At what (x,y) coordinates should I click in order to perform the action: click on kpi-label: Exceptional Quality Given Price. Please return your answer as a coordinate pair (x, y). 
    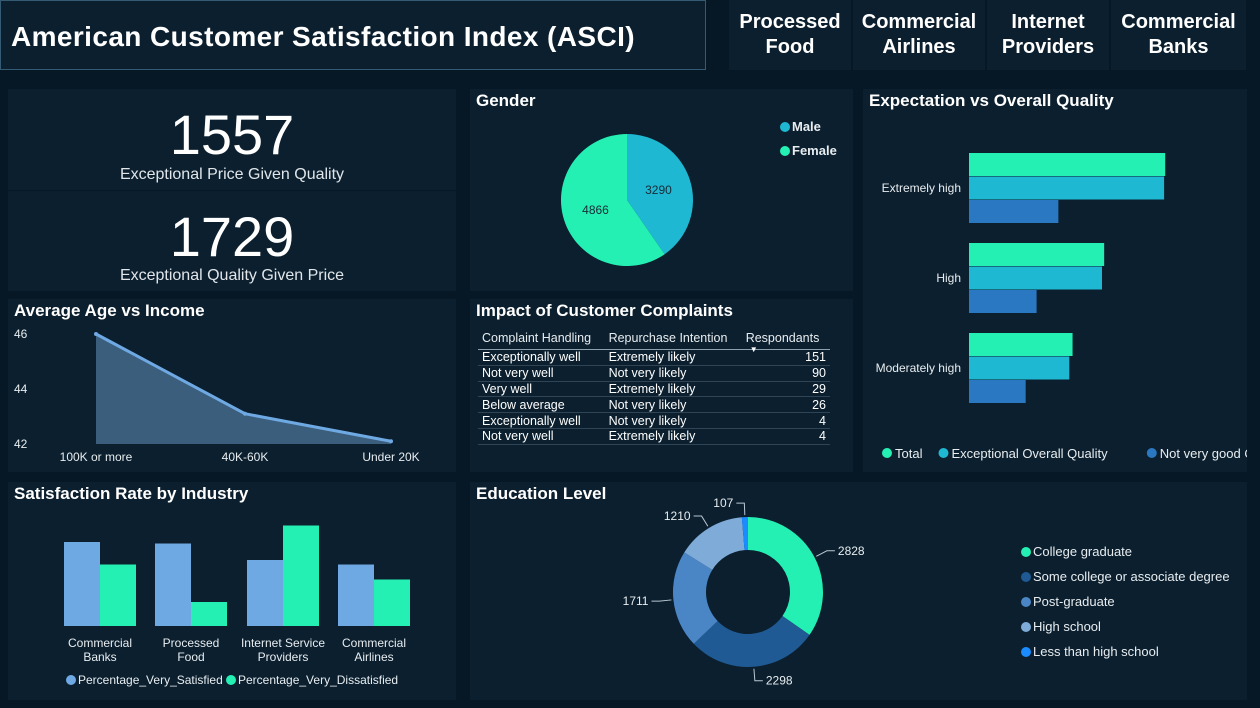
    Looking at the image, I should click on (232, 275).